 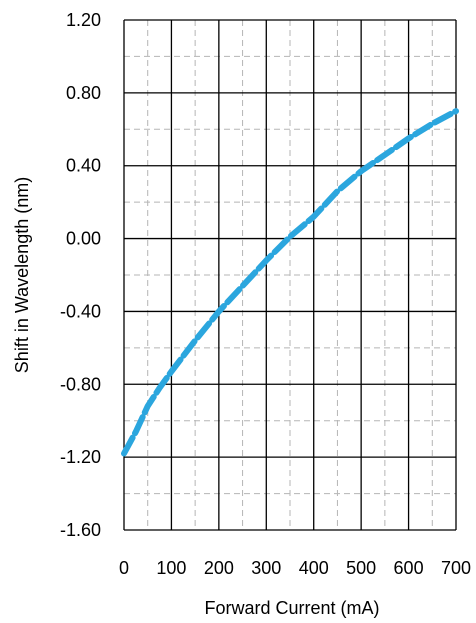 What do you see at coordinates (314, 568) in the screenshot?
I see `x-tick-label: 400` at bounding box center [314, 568].